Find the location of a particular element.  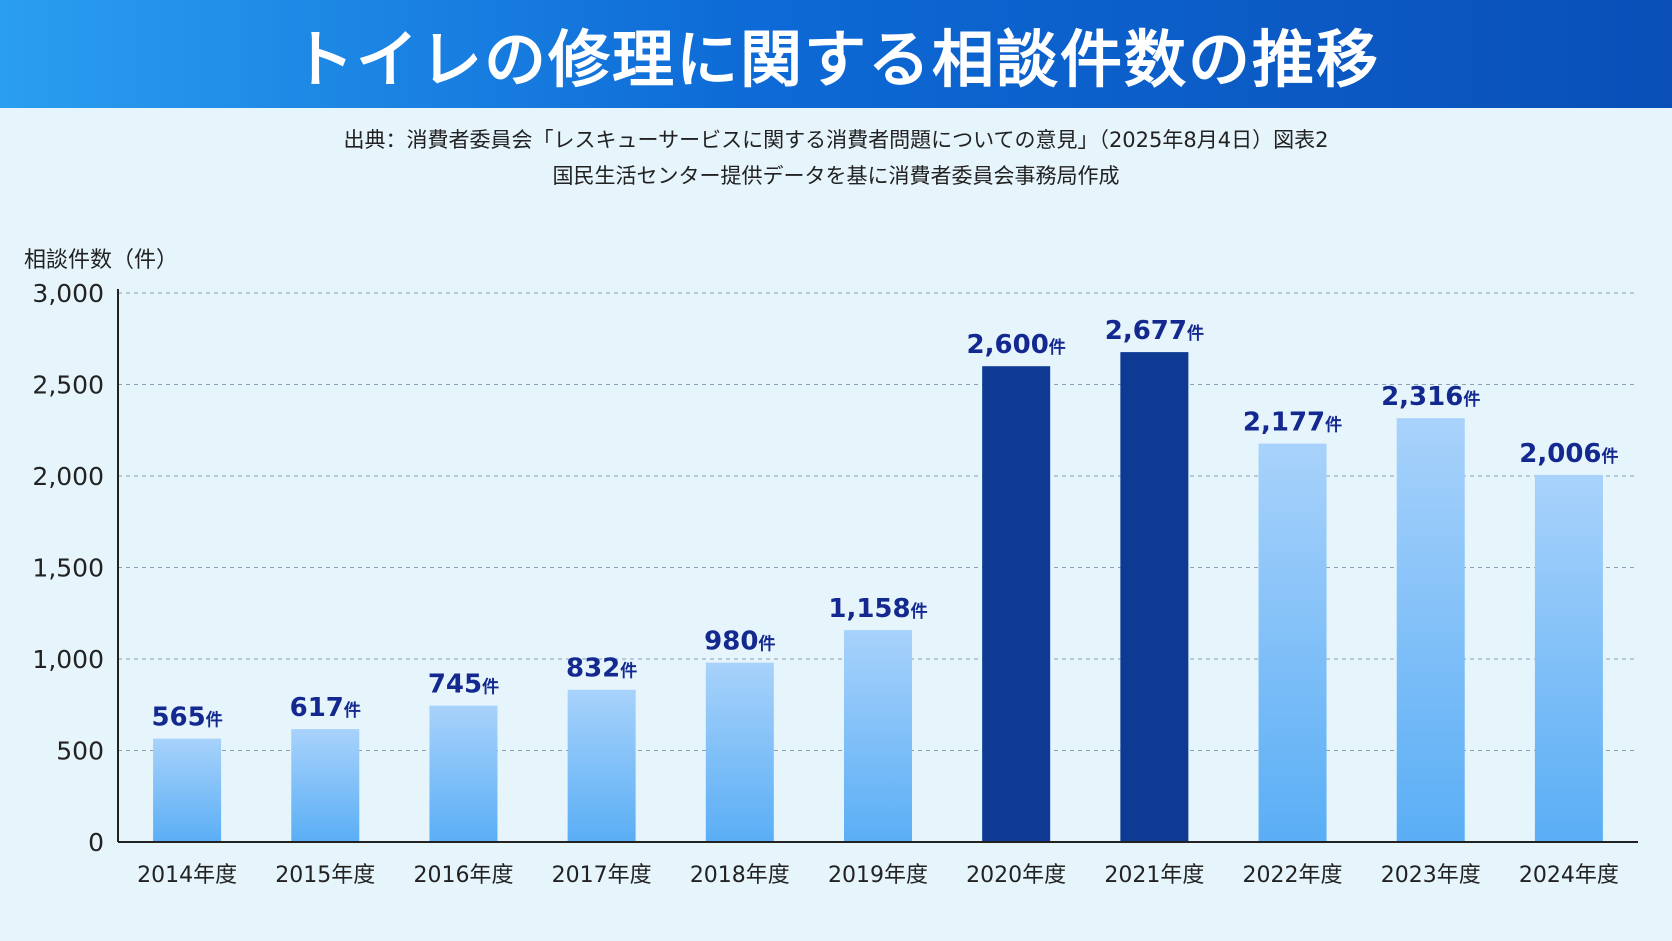

data-label: 617件 is located at coordinates (325, 708).